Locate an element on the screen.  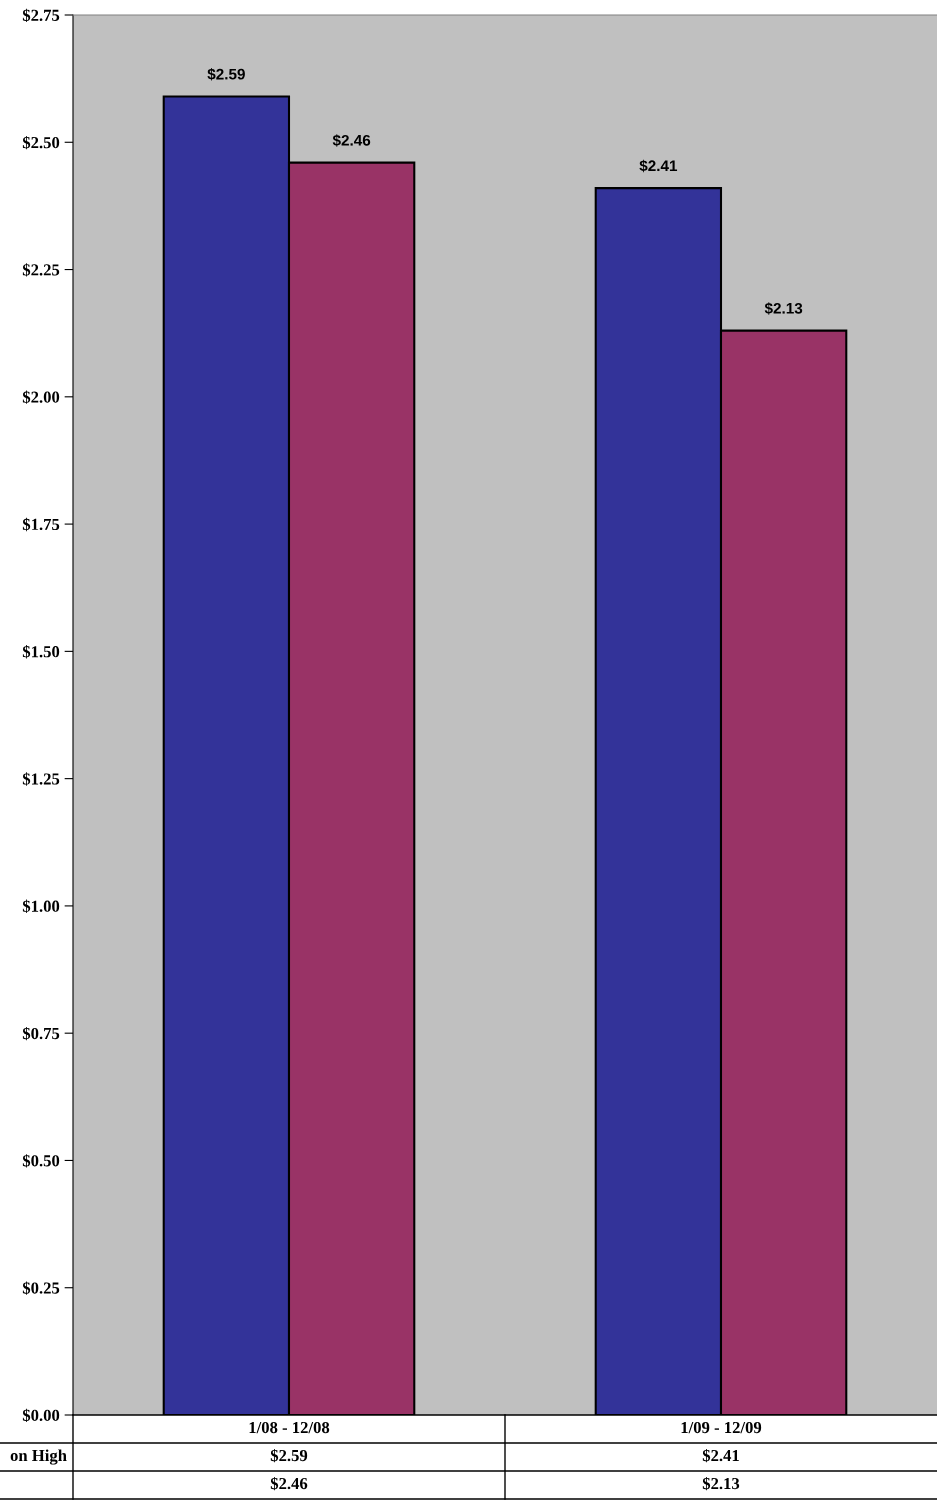
y-tick-label: $0.50 is located at coordinates (41, 1161).